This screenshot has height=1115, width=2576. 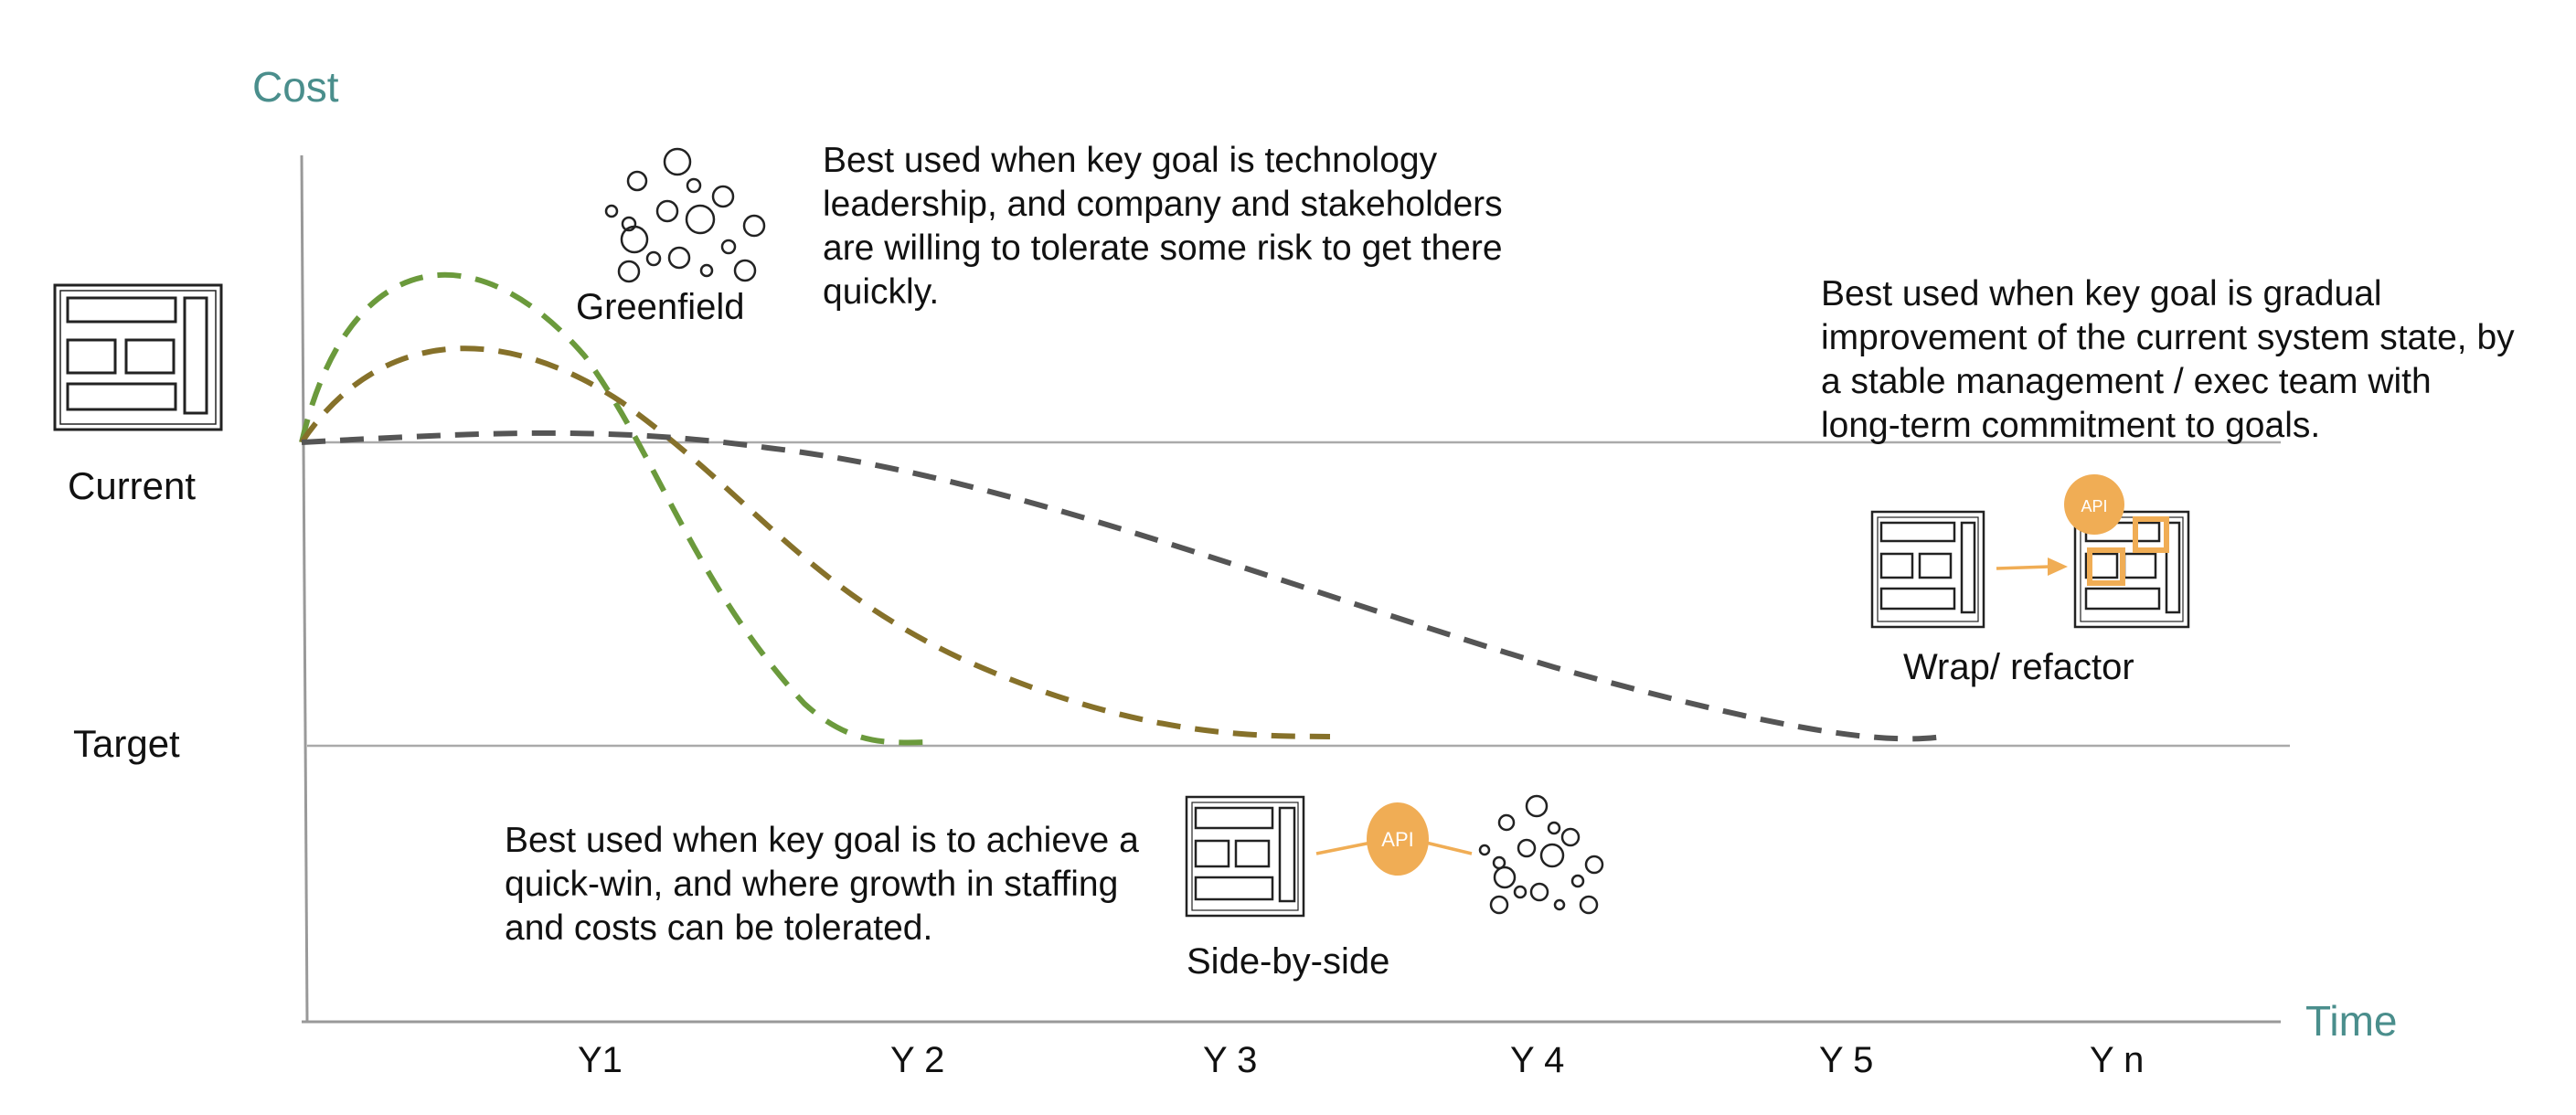 I want to click on x-tick-label: Y 5, so click(x=1846, y=1060).